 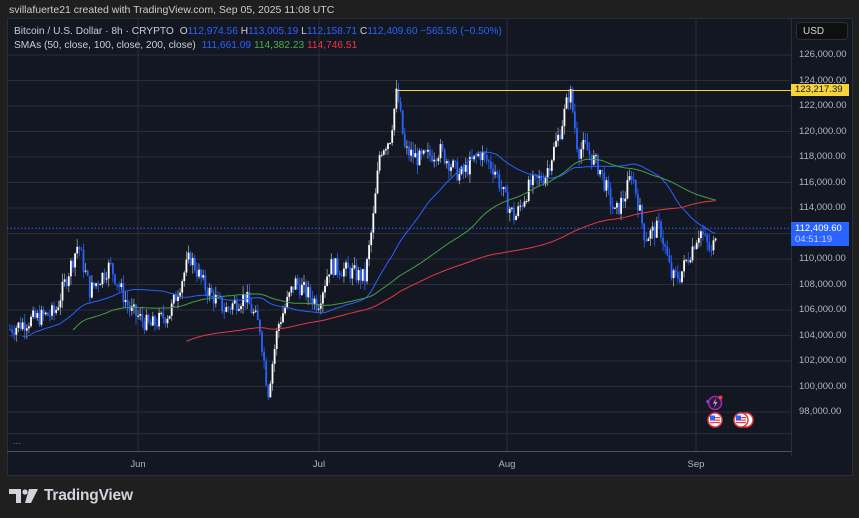 What do you see at coordinates (822, 31) in the screenshot?
I see `currency-button: USD` at bounding box center [822, 31].